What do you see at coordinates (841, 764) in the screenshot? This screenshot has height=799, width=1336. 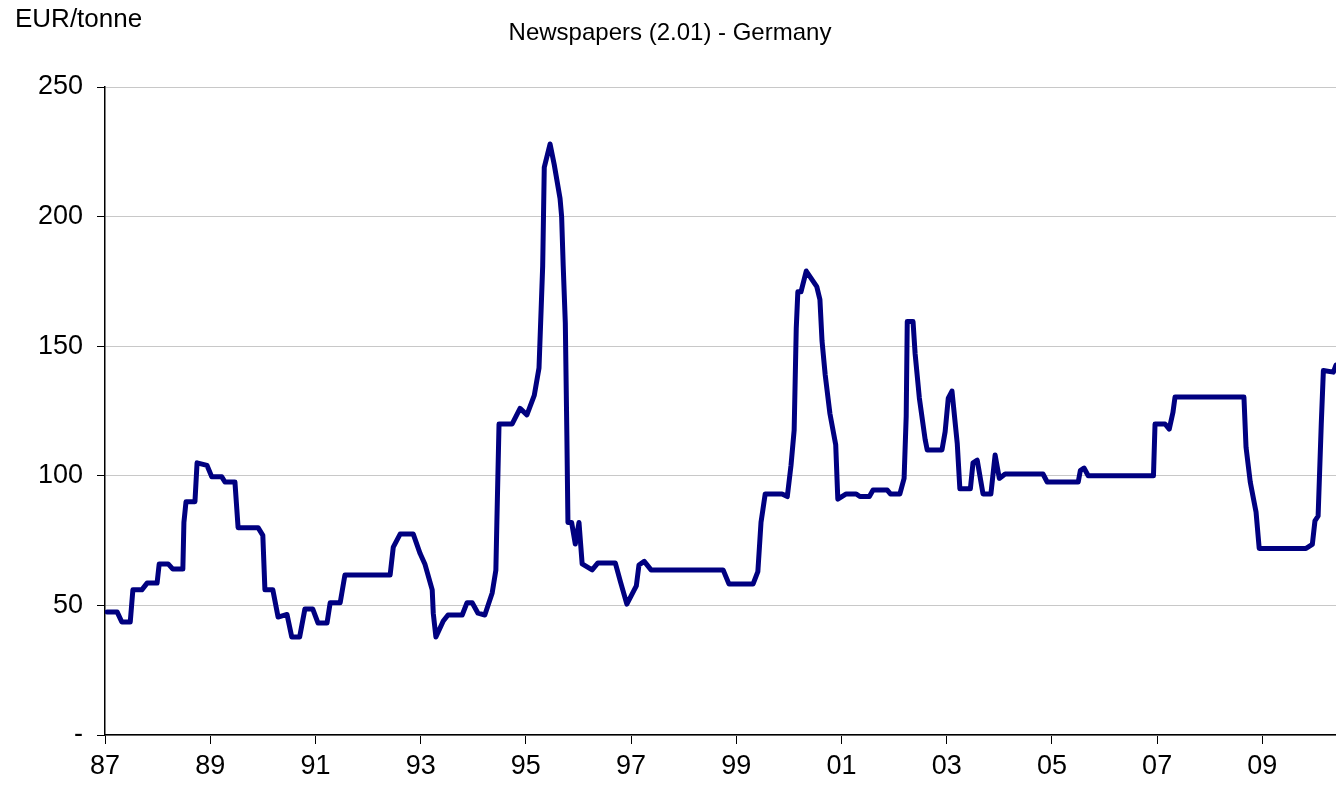 I see `x-tick-label: 01` at bounding box center [841, 764].